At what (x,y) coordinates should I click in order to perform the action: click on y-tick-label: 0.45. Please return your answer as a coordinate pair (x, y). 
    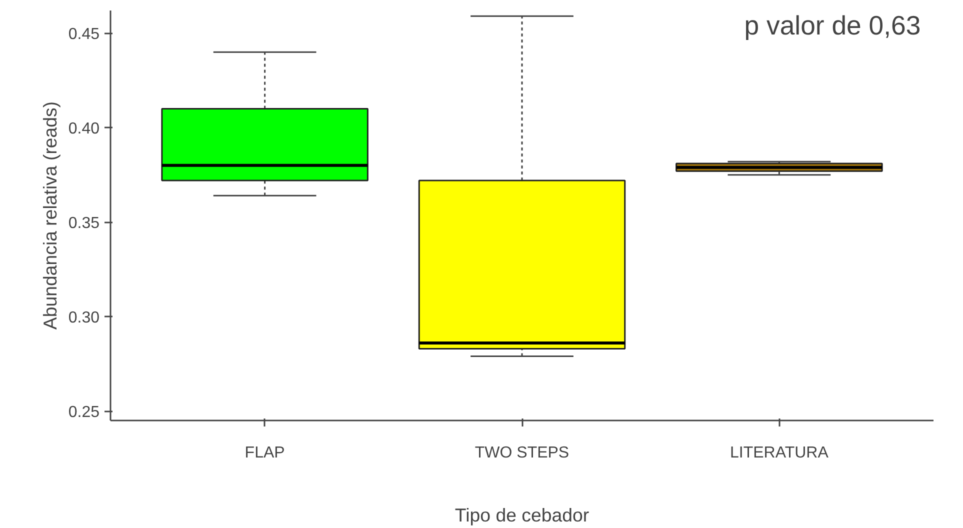
    Looking at the image, I should click on (84, 35).